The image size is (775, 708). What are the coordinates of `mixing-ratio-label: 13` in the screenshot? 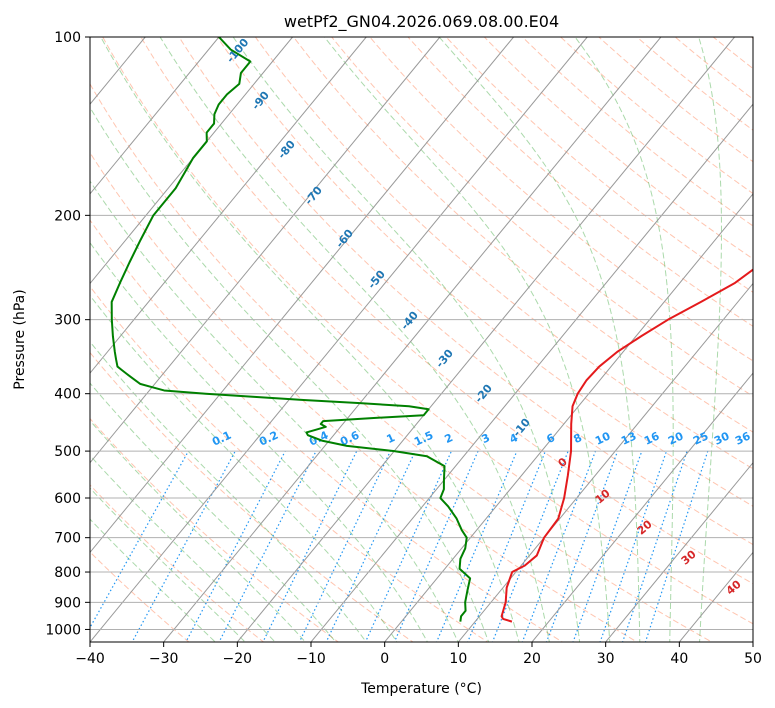 It's located at (628, 438).